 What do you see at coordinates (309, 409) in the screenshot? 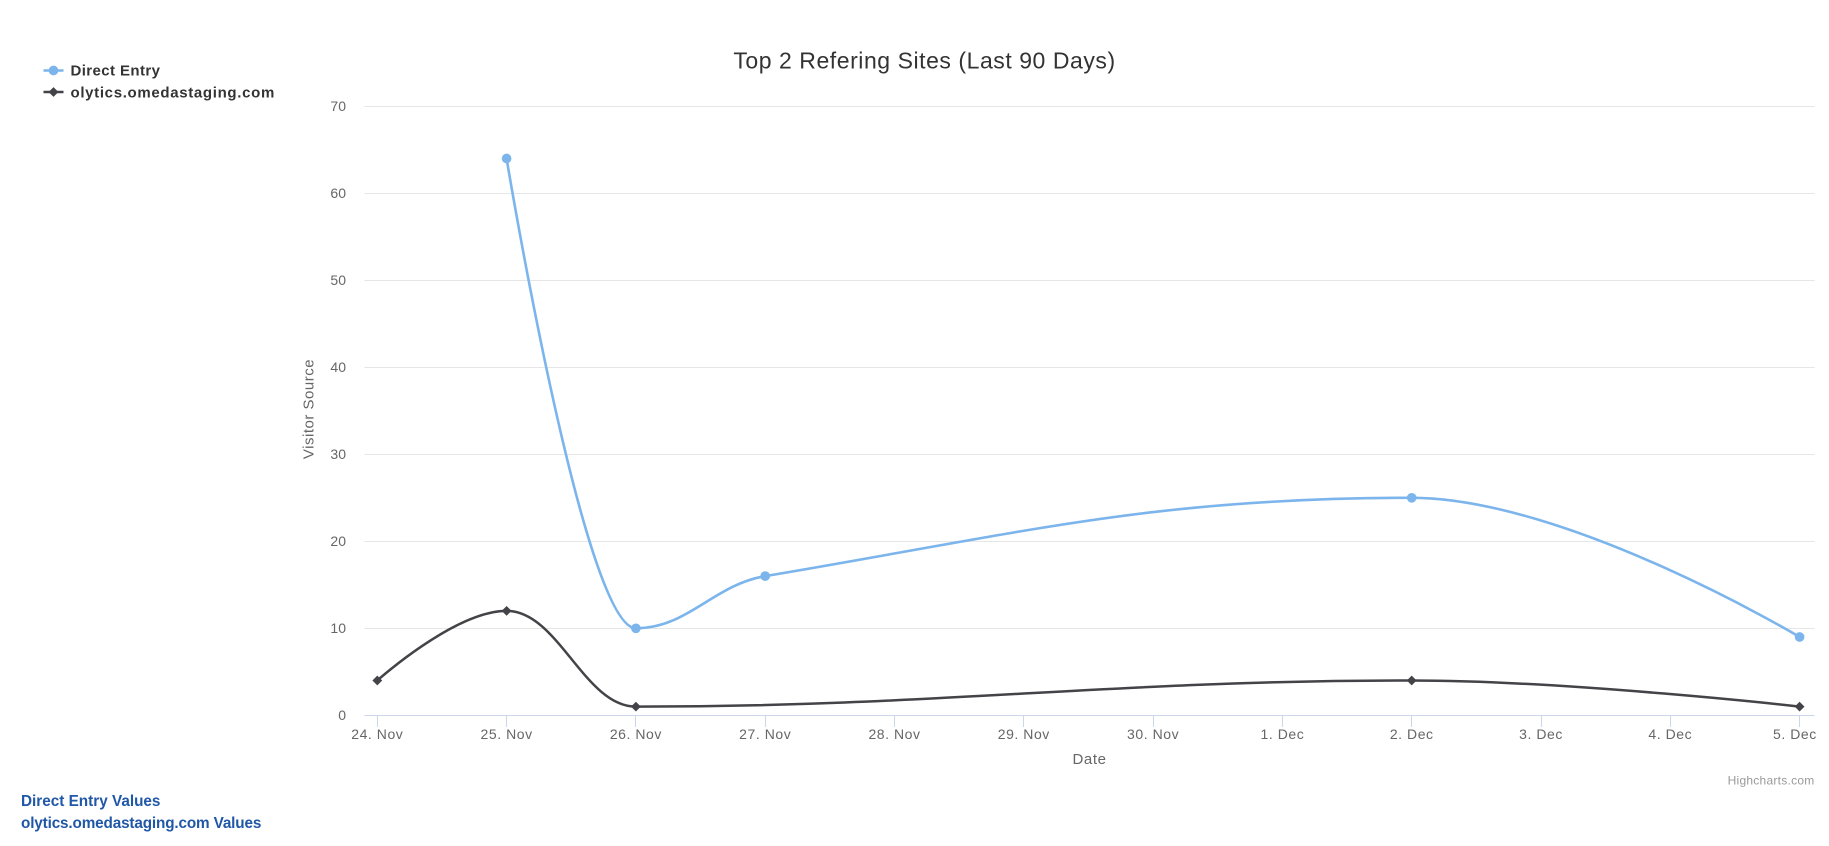
I see `svg-text: Visitor Source` at bounding box center [309, 409].